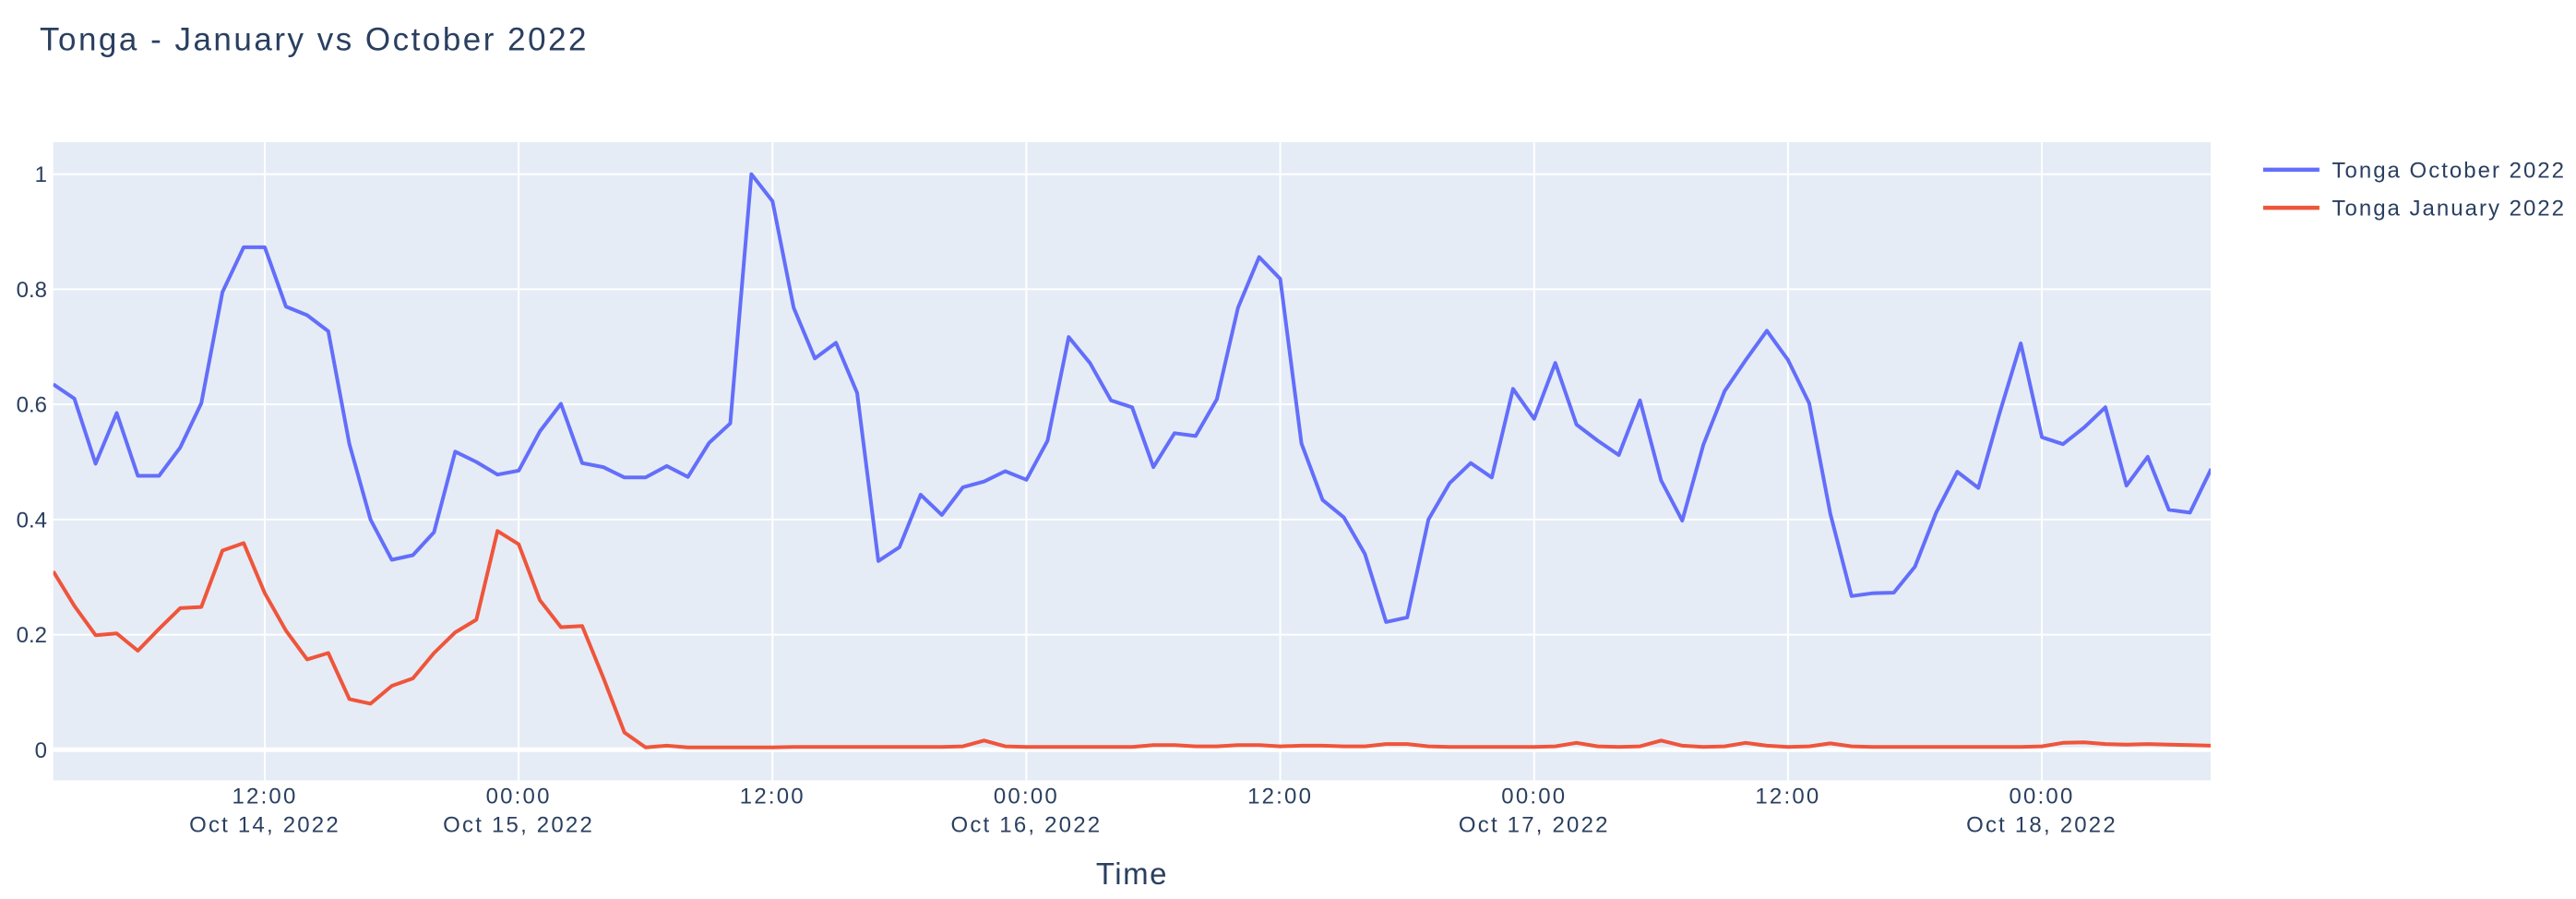  What do you see at coordinates (1132, 874) in the screenshot?
I see `svg-text: Time` at bounding box center [1132, 874].